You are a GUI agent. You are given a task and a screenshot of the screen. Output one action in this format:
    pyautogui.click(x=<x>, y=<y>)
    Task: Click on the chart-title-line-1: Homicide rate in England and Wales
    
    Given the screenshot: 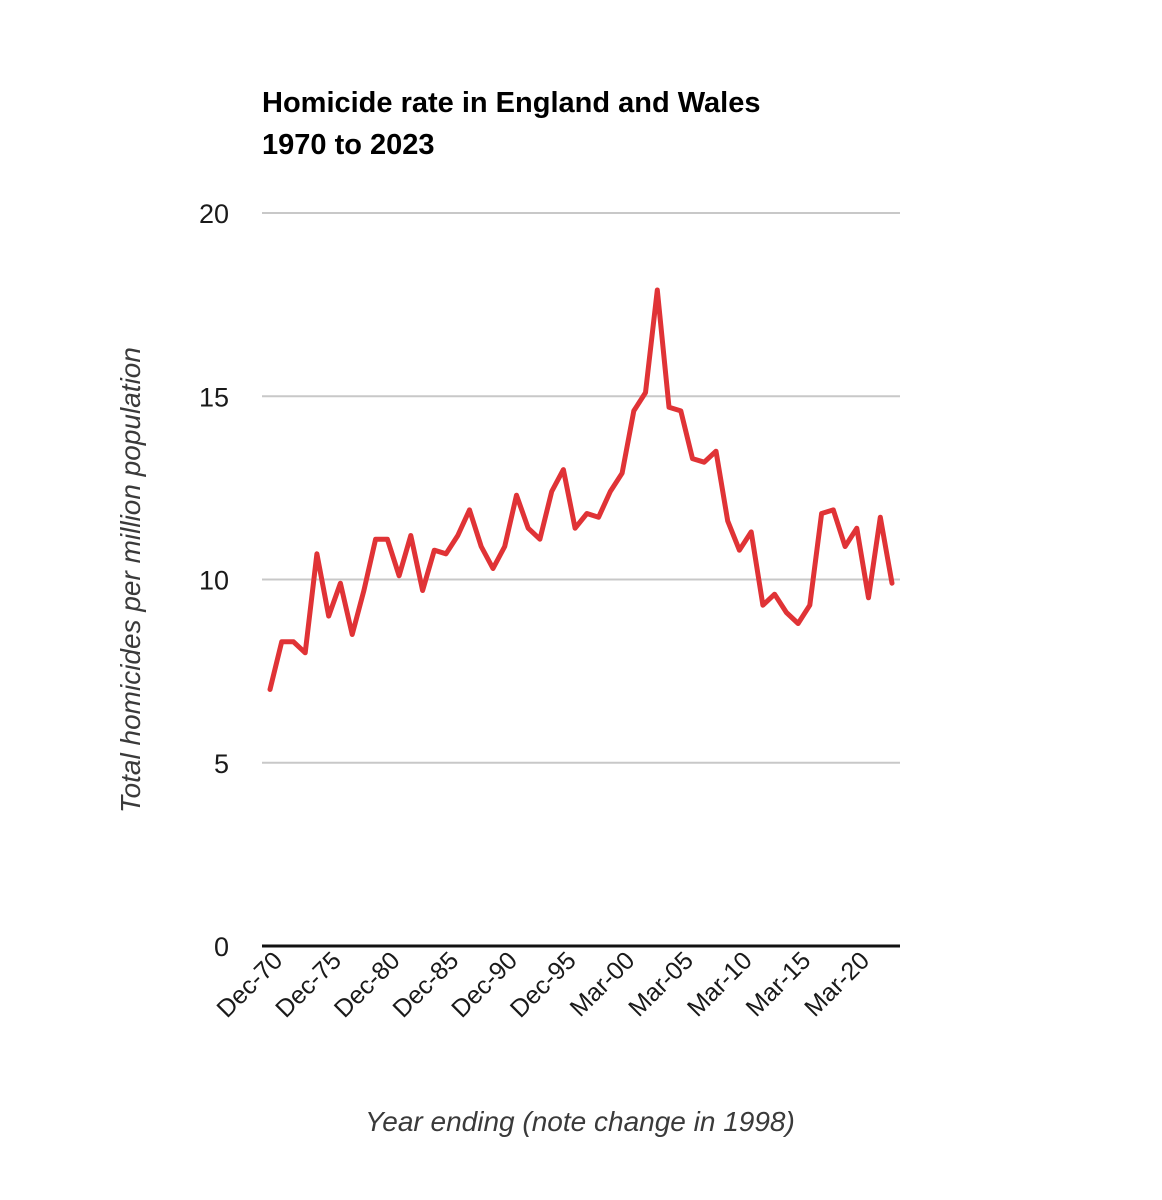 What is the action you would take?
    pyautogui.click(x=511, y=103)
    